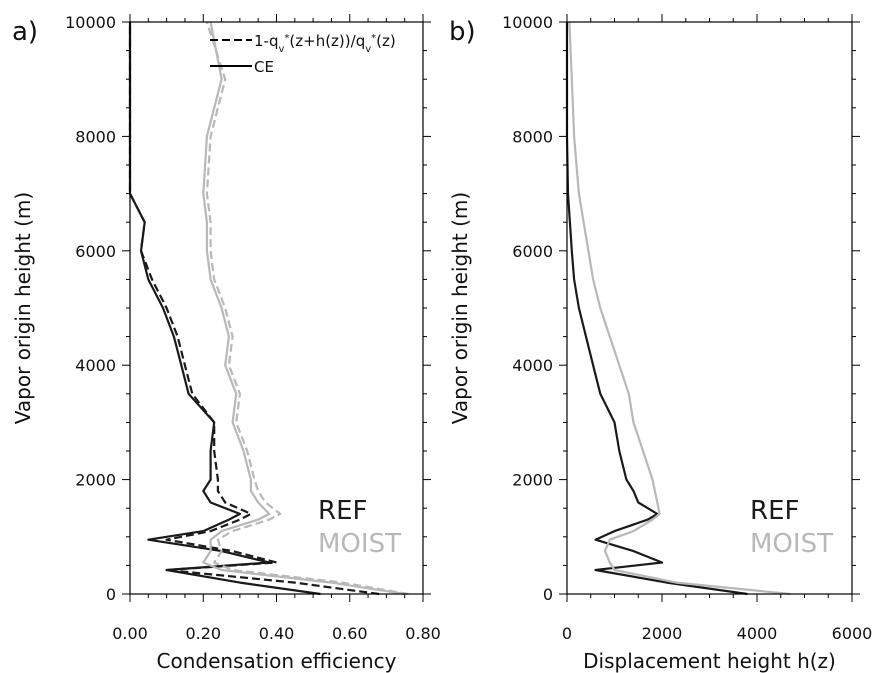 This screenshot has height=673, width=874. I want to click on legend-label: 1-qv*(z+h(z))/qv*(z), so click(325, 43).